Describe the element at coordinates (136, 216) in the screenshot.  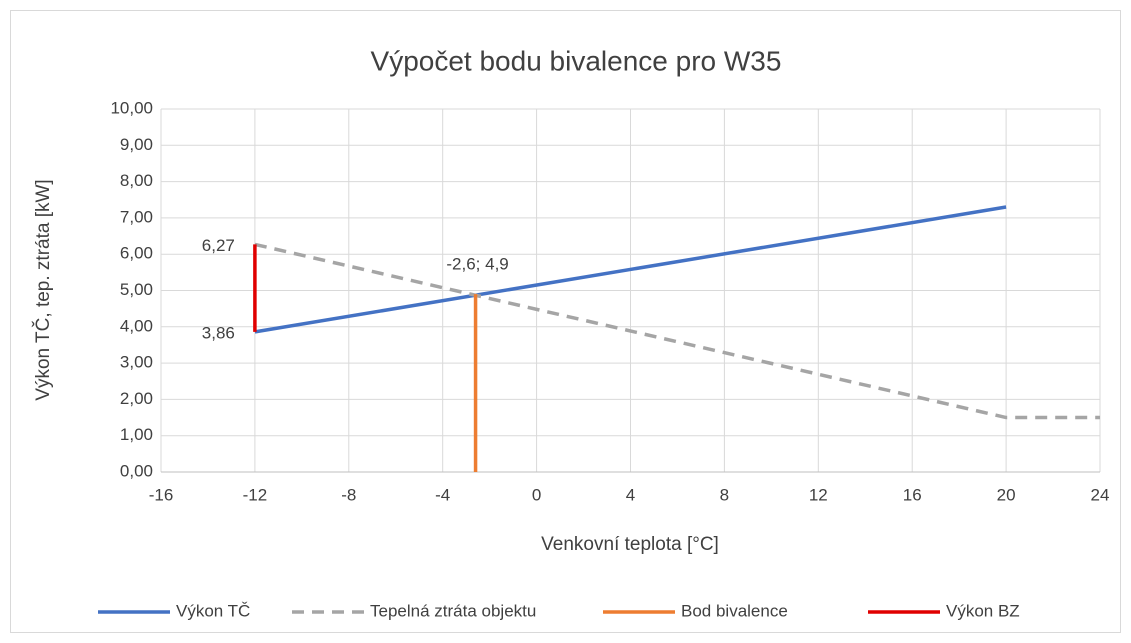
I see `y-tick-label: 7,00` at that location.